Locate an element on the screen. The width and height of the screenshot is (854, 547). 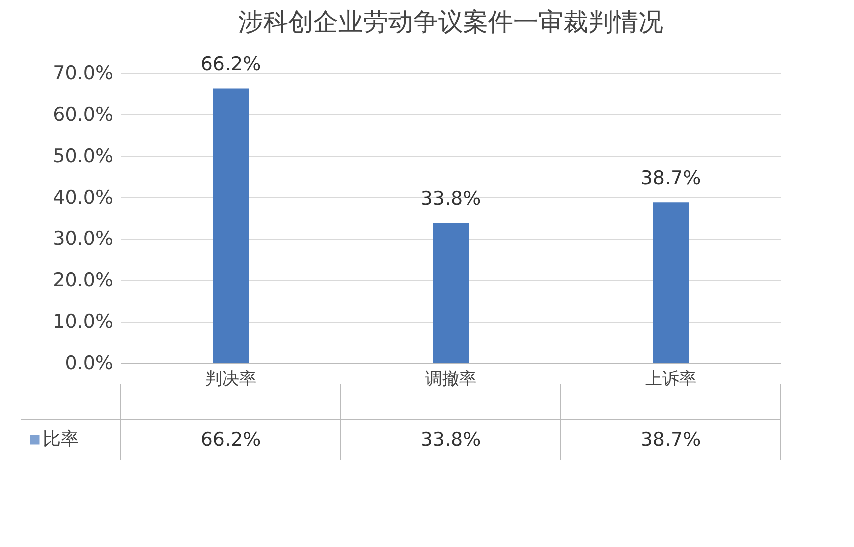
y-tick-label: 40.0% is located at coordinates (83, 197).